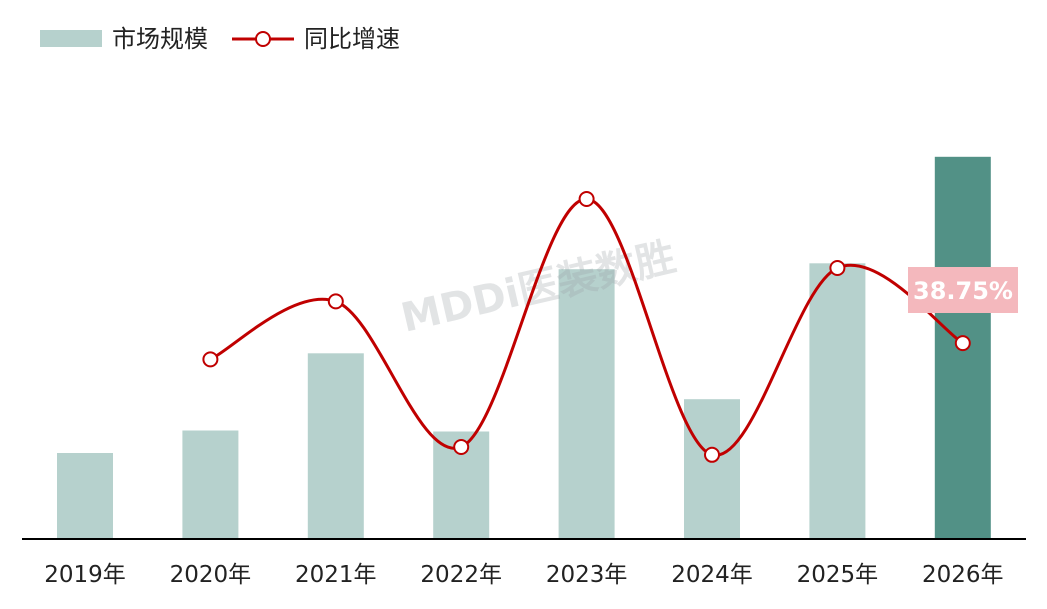  I want to click on growth-point-2023年, so click(586, 199).